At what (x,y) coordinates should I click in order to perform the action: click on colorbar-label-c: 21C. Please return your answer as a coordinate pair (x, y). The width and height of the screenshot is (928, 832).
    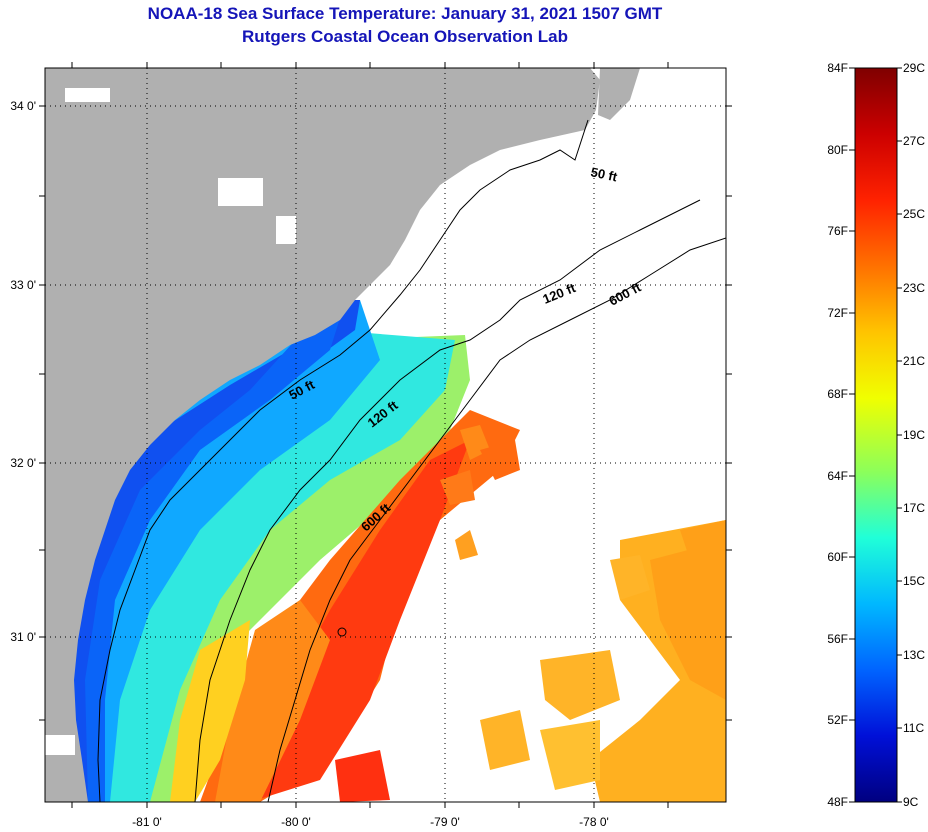
    Looking at the image, I should click on (914, 361).